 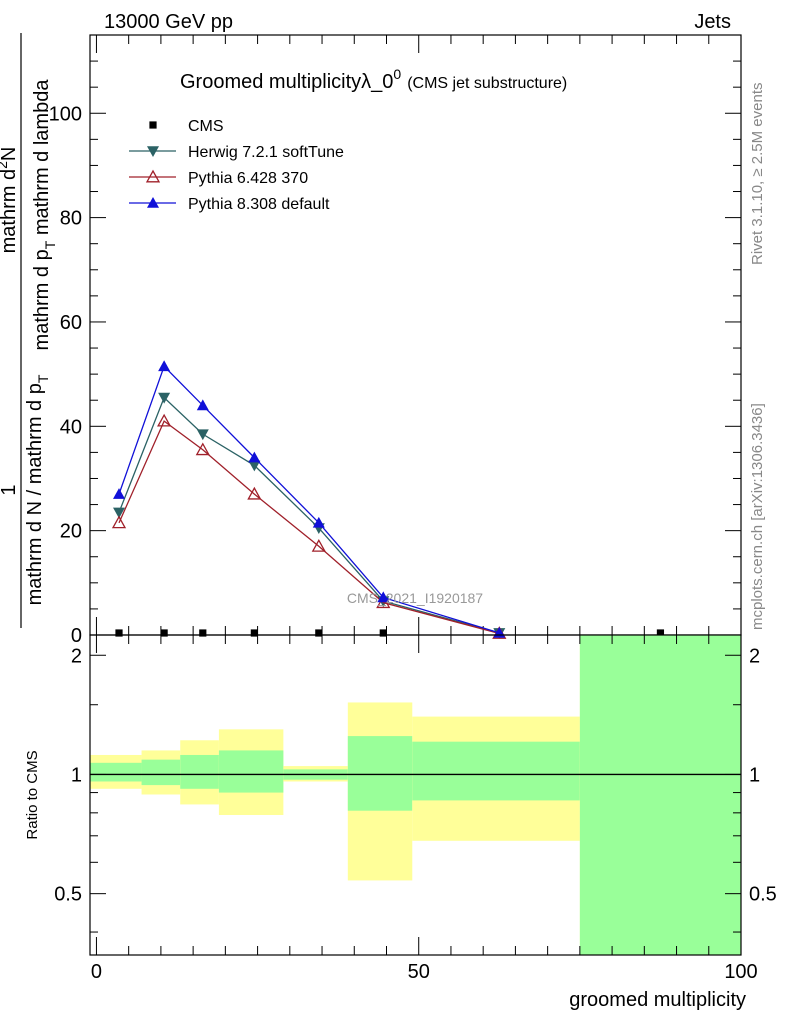 I want to click on legend-label: Herwig 7.2.1 softTune, so click(x=266, y=152).